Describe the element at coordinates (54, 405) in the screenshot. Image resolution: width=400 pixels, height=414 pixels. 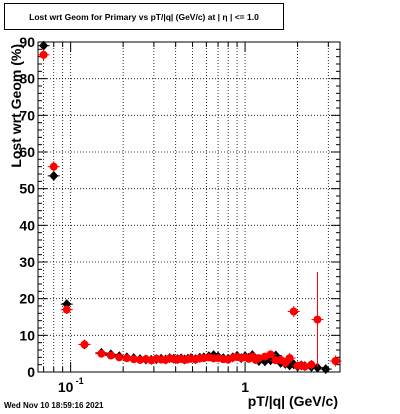
I see `timestamp: Wed Nov 10 18:59:16 2021` at that location.